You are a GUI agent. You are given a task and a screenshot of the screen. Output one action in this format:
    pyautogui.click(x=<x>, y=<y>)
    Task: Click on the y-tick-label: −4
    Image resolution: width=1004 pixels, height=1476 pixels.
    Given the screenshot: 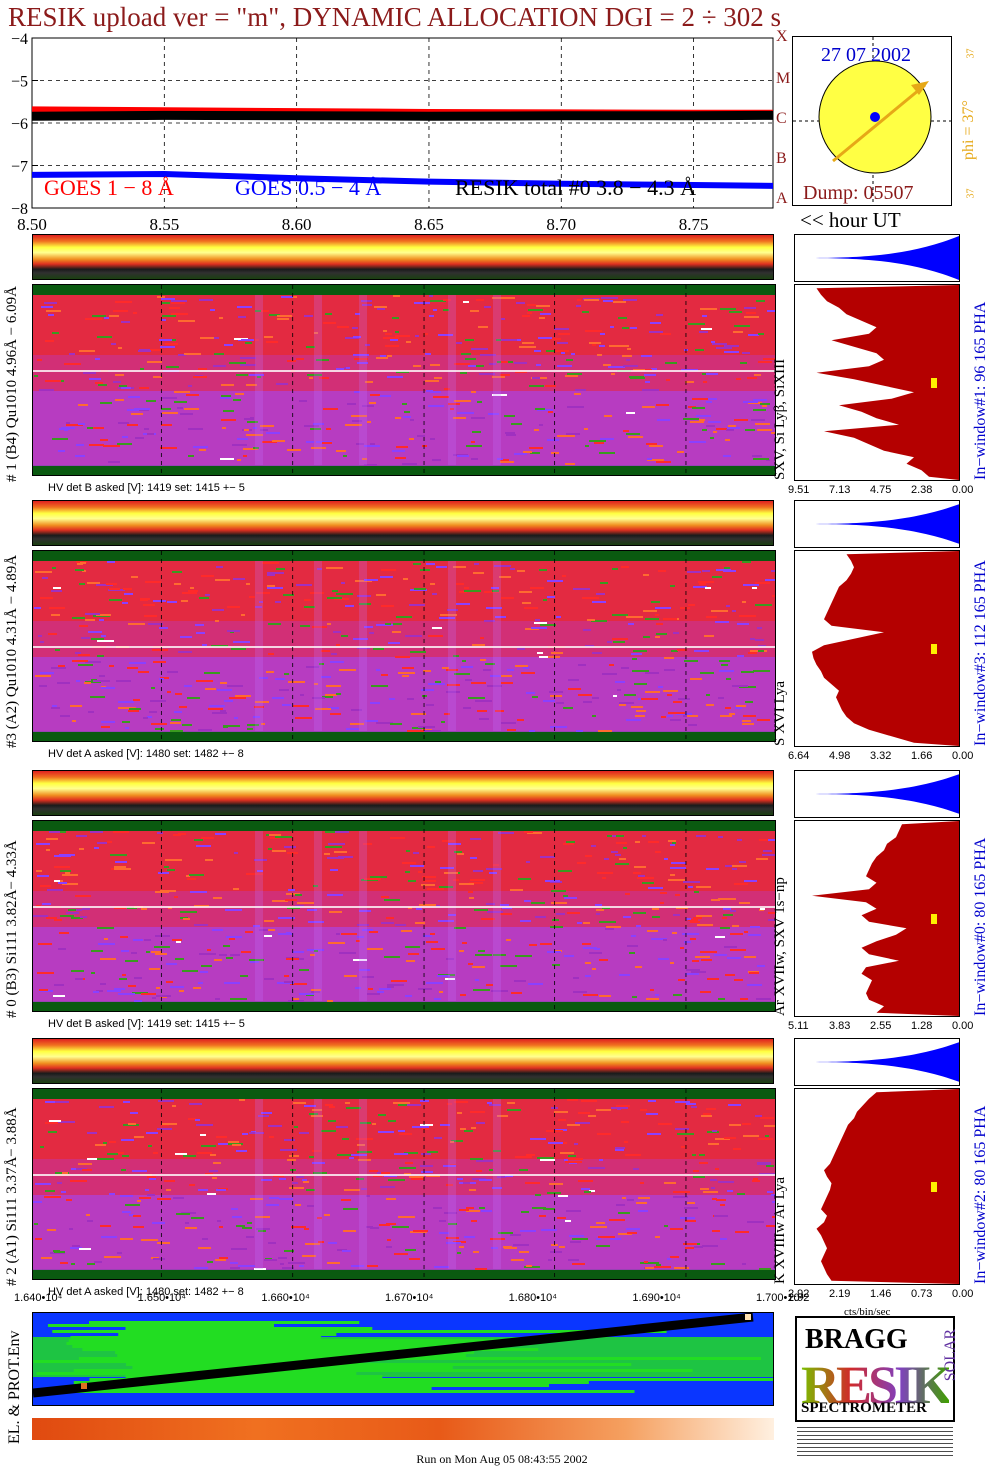 What is the action you would take?
    pyautogui.click(x=19, y=39)
    